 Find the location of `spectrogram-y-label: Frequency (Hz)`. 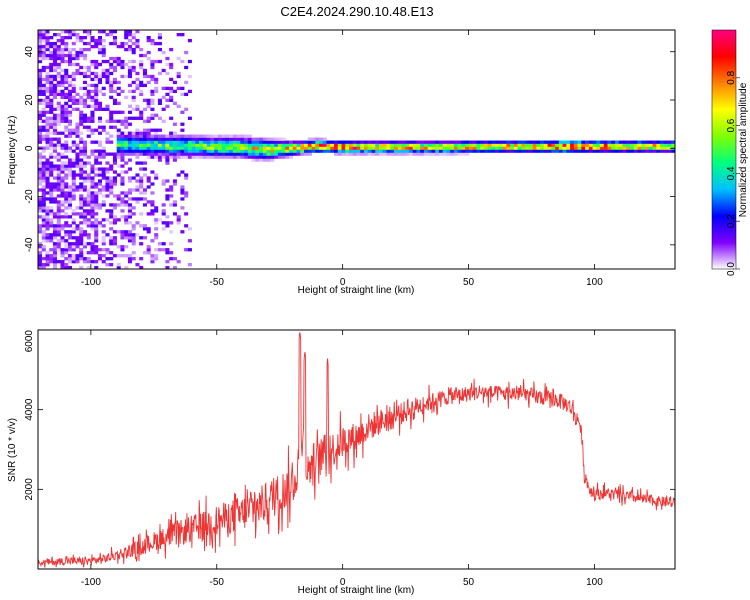

spectrogram-y-label: Frequency (Hz) is located at coordinates (12, 150).